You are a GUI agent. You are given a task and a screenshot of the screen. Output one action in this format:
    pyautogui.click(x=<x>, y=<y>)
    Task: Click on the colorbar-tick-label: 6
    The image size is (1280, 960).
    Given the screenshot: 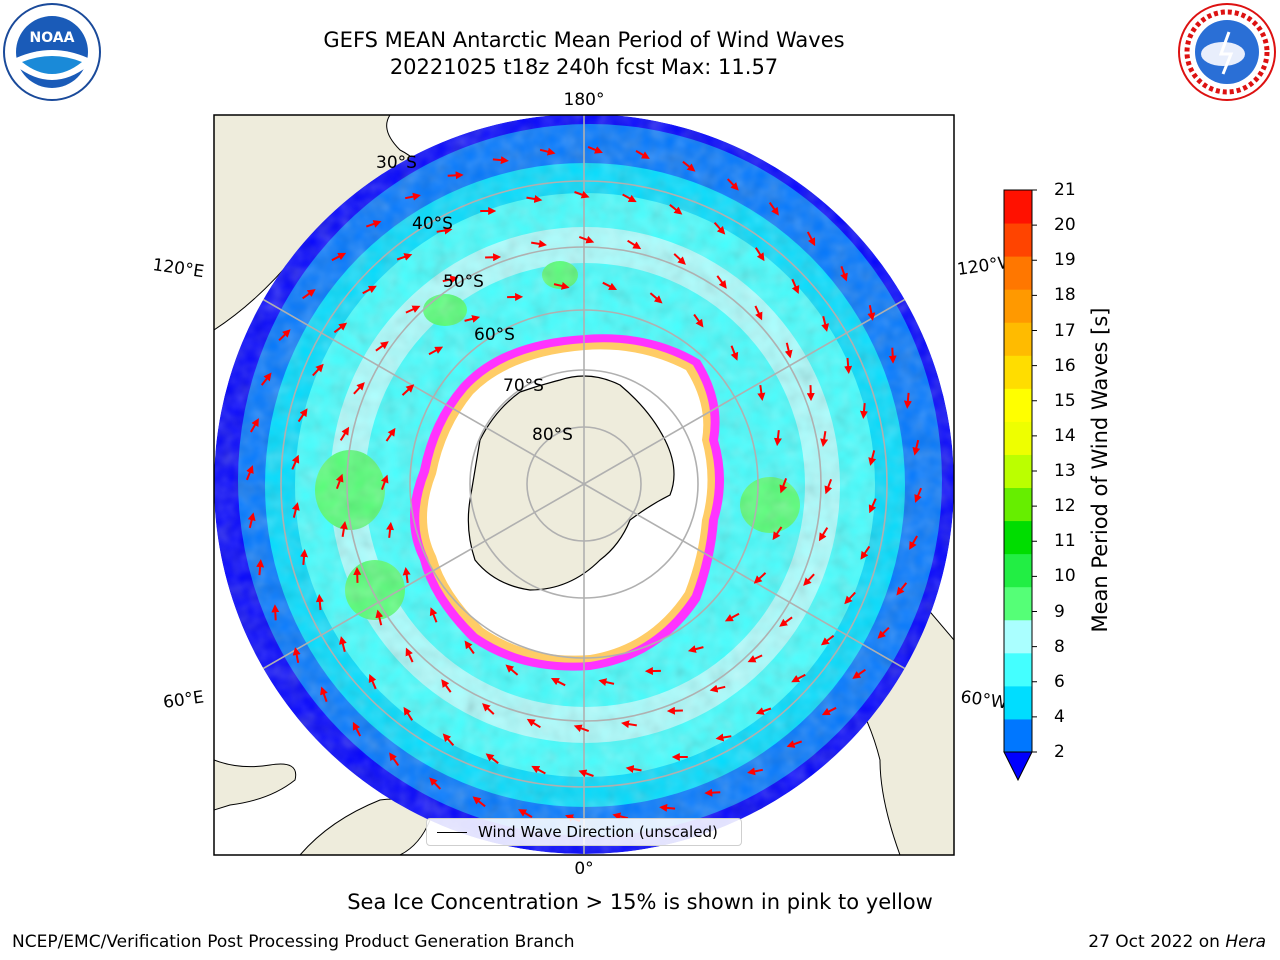 What is the action you would take?
    pyautogui.click(x=1059, y=681)
    